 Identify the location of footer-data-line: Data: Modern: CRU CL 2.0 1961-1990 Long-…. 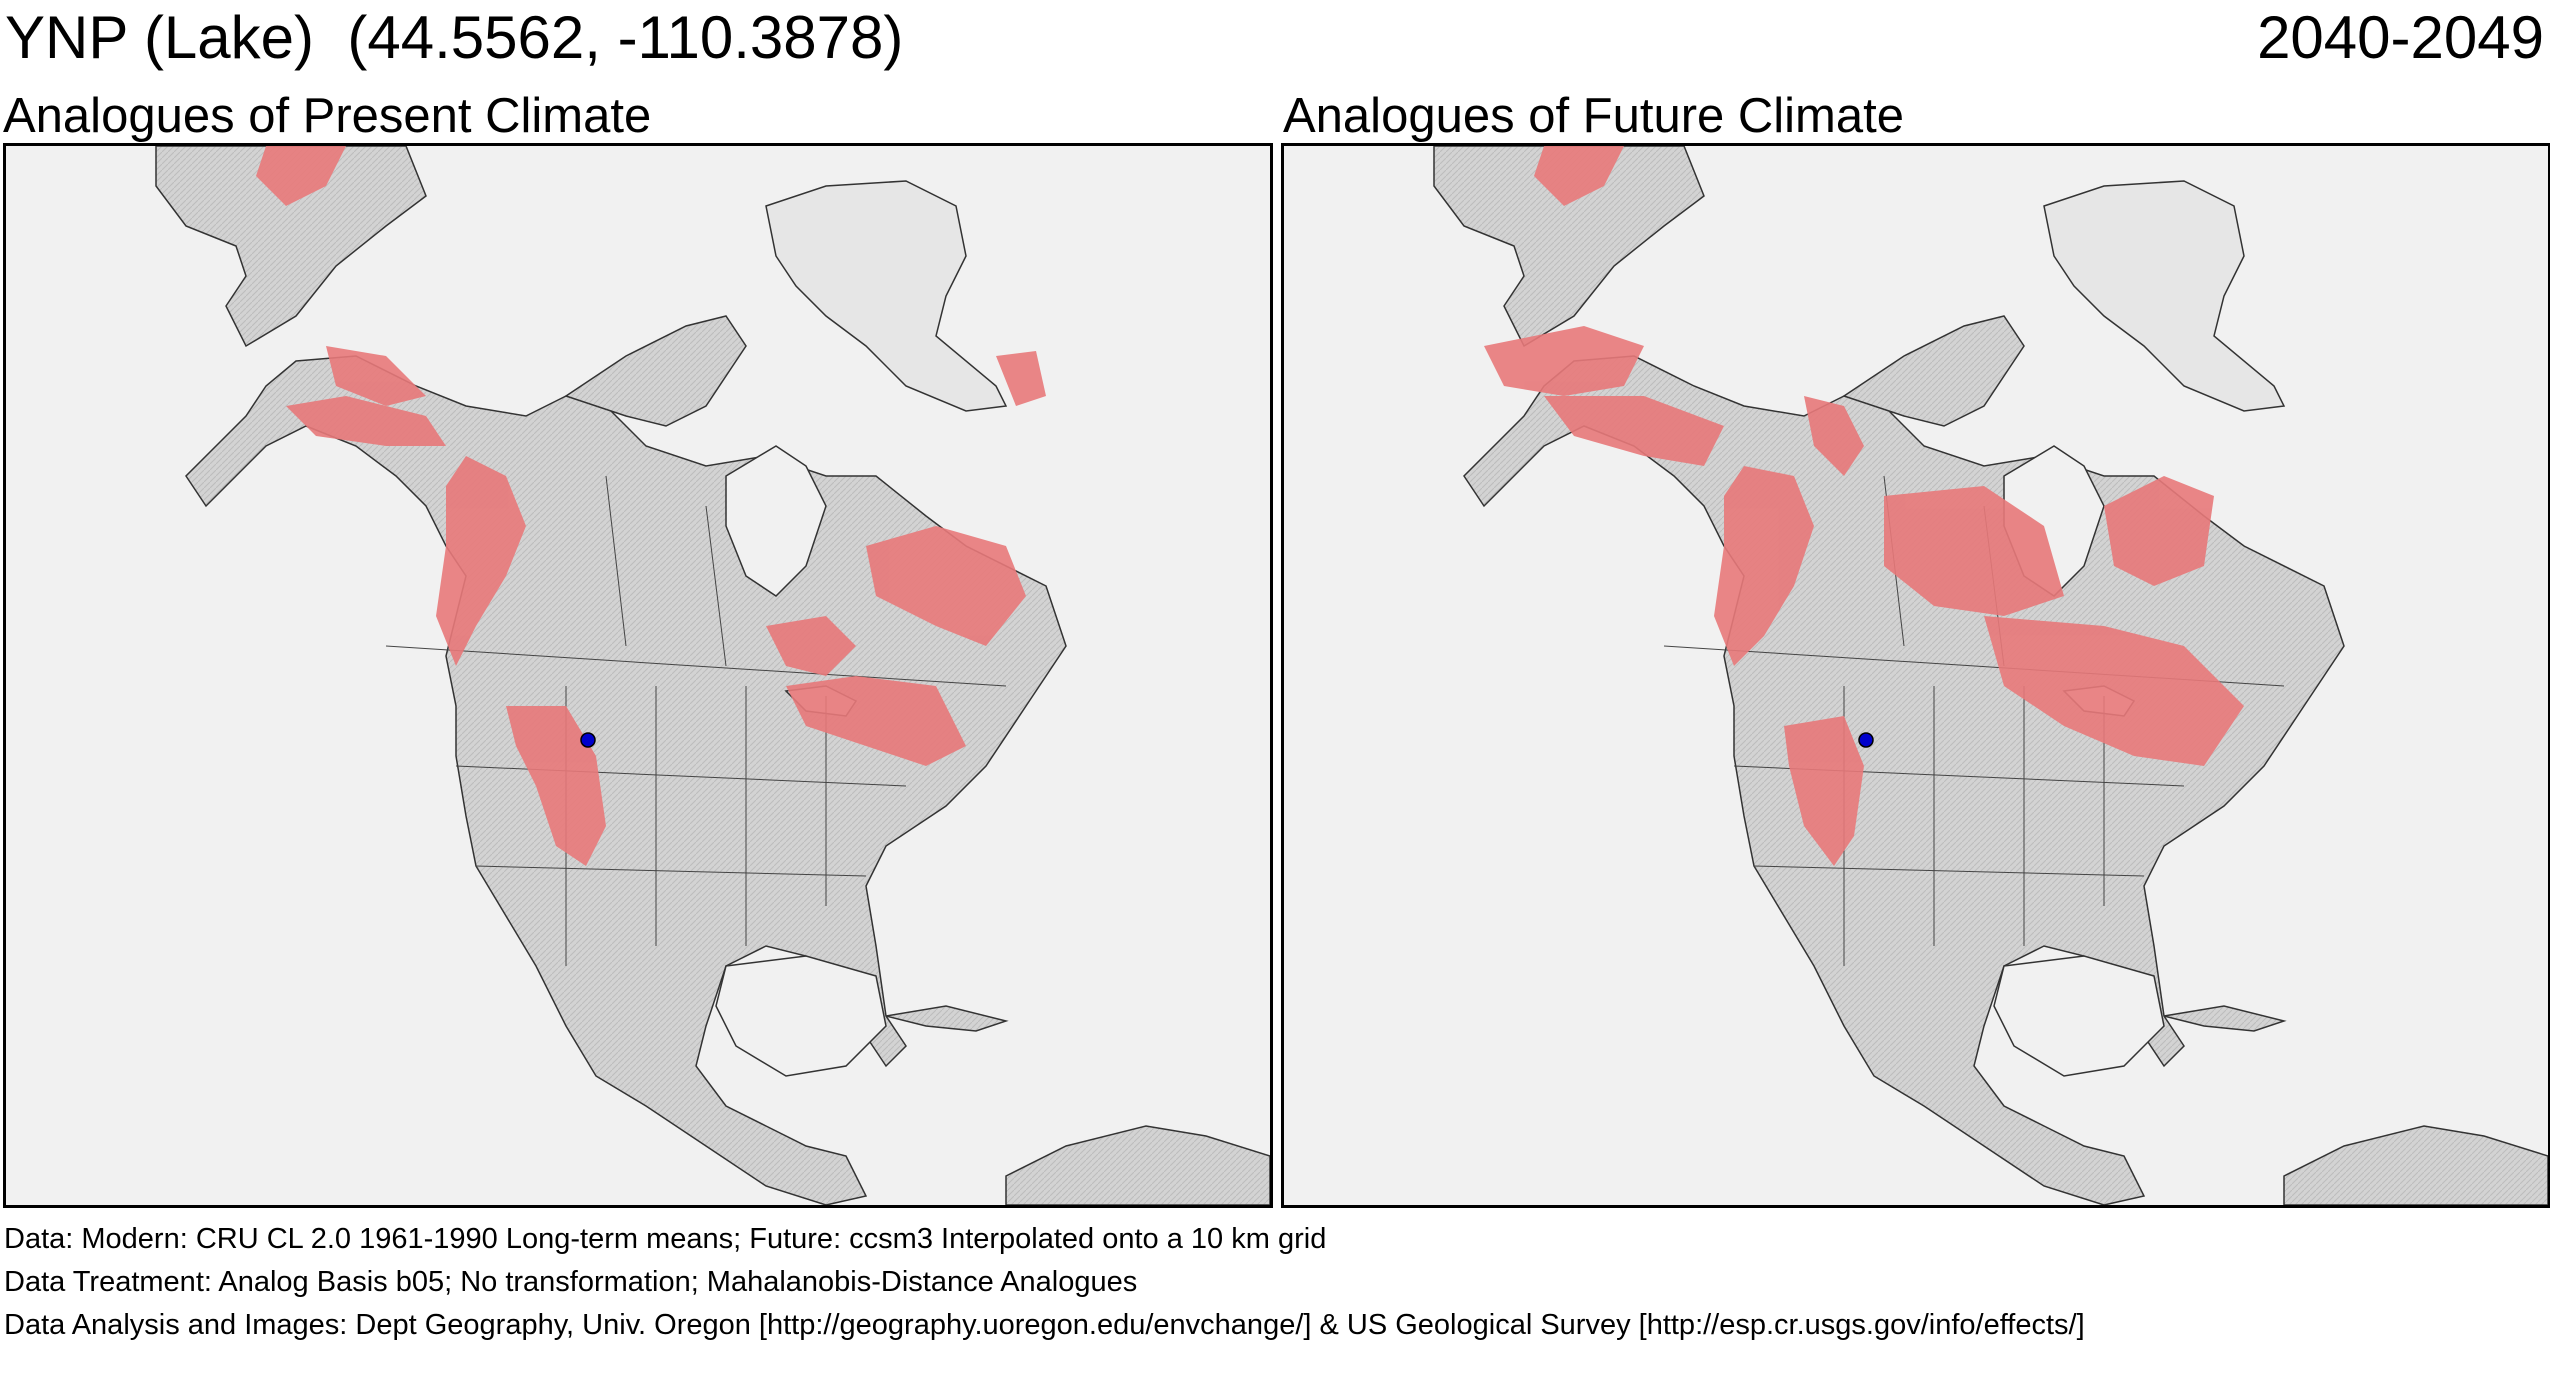
(665, 1239).